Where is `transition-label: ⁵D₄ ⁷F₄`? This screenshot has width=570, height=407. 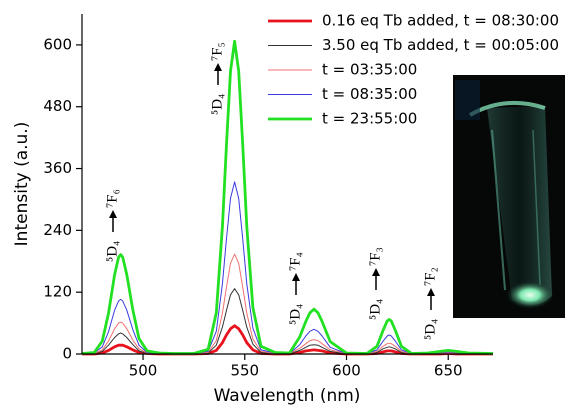
transition-label: ⁵D₄ ⁷F₄ is located at coordinates (295, 288).